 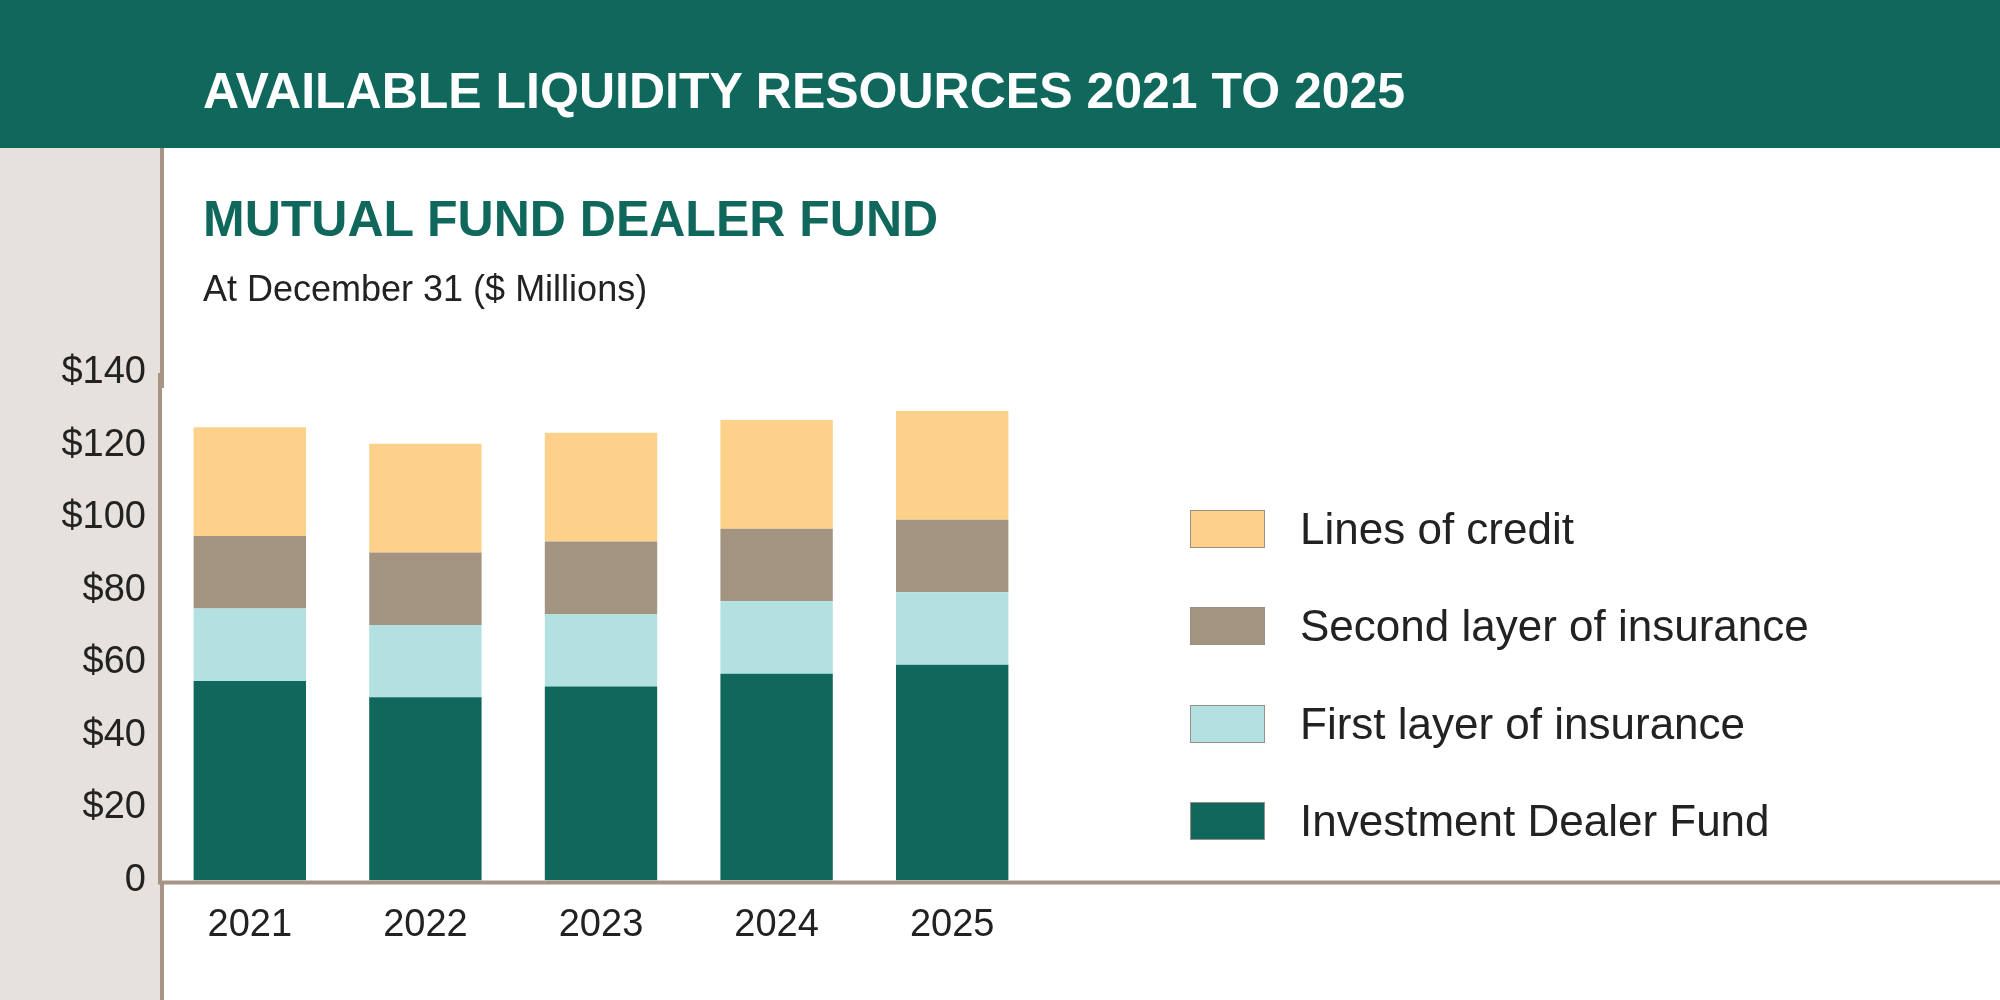 What do you see at coordinates (1523, 723) in the screenshot?
I see `legend-label: First layer of insurance` at bounding box center [1523, 723].